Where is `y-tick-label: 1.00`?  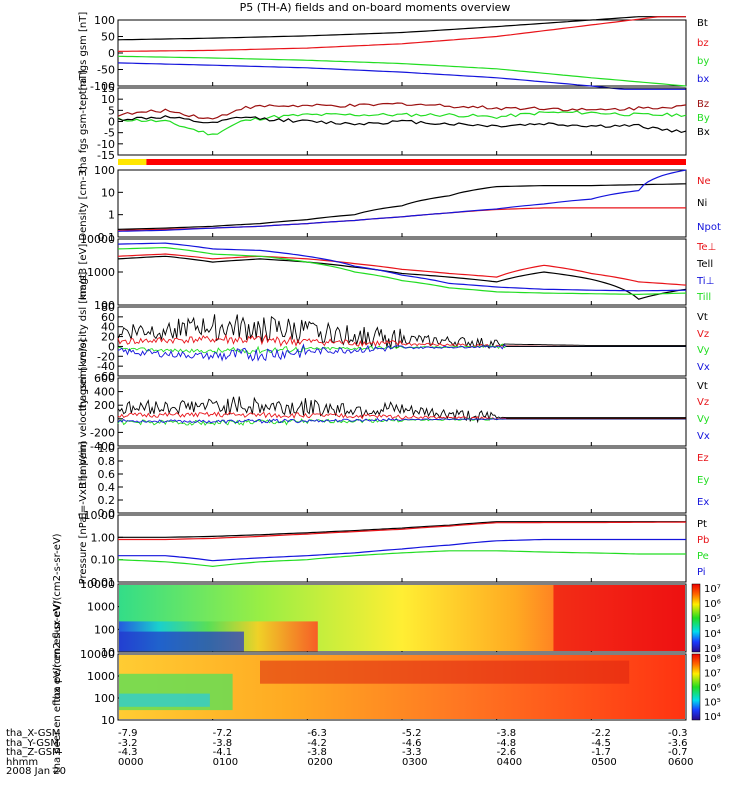 y-tick-label: 1.00 is located at coordinates (103, 537).